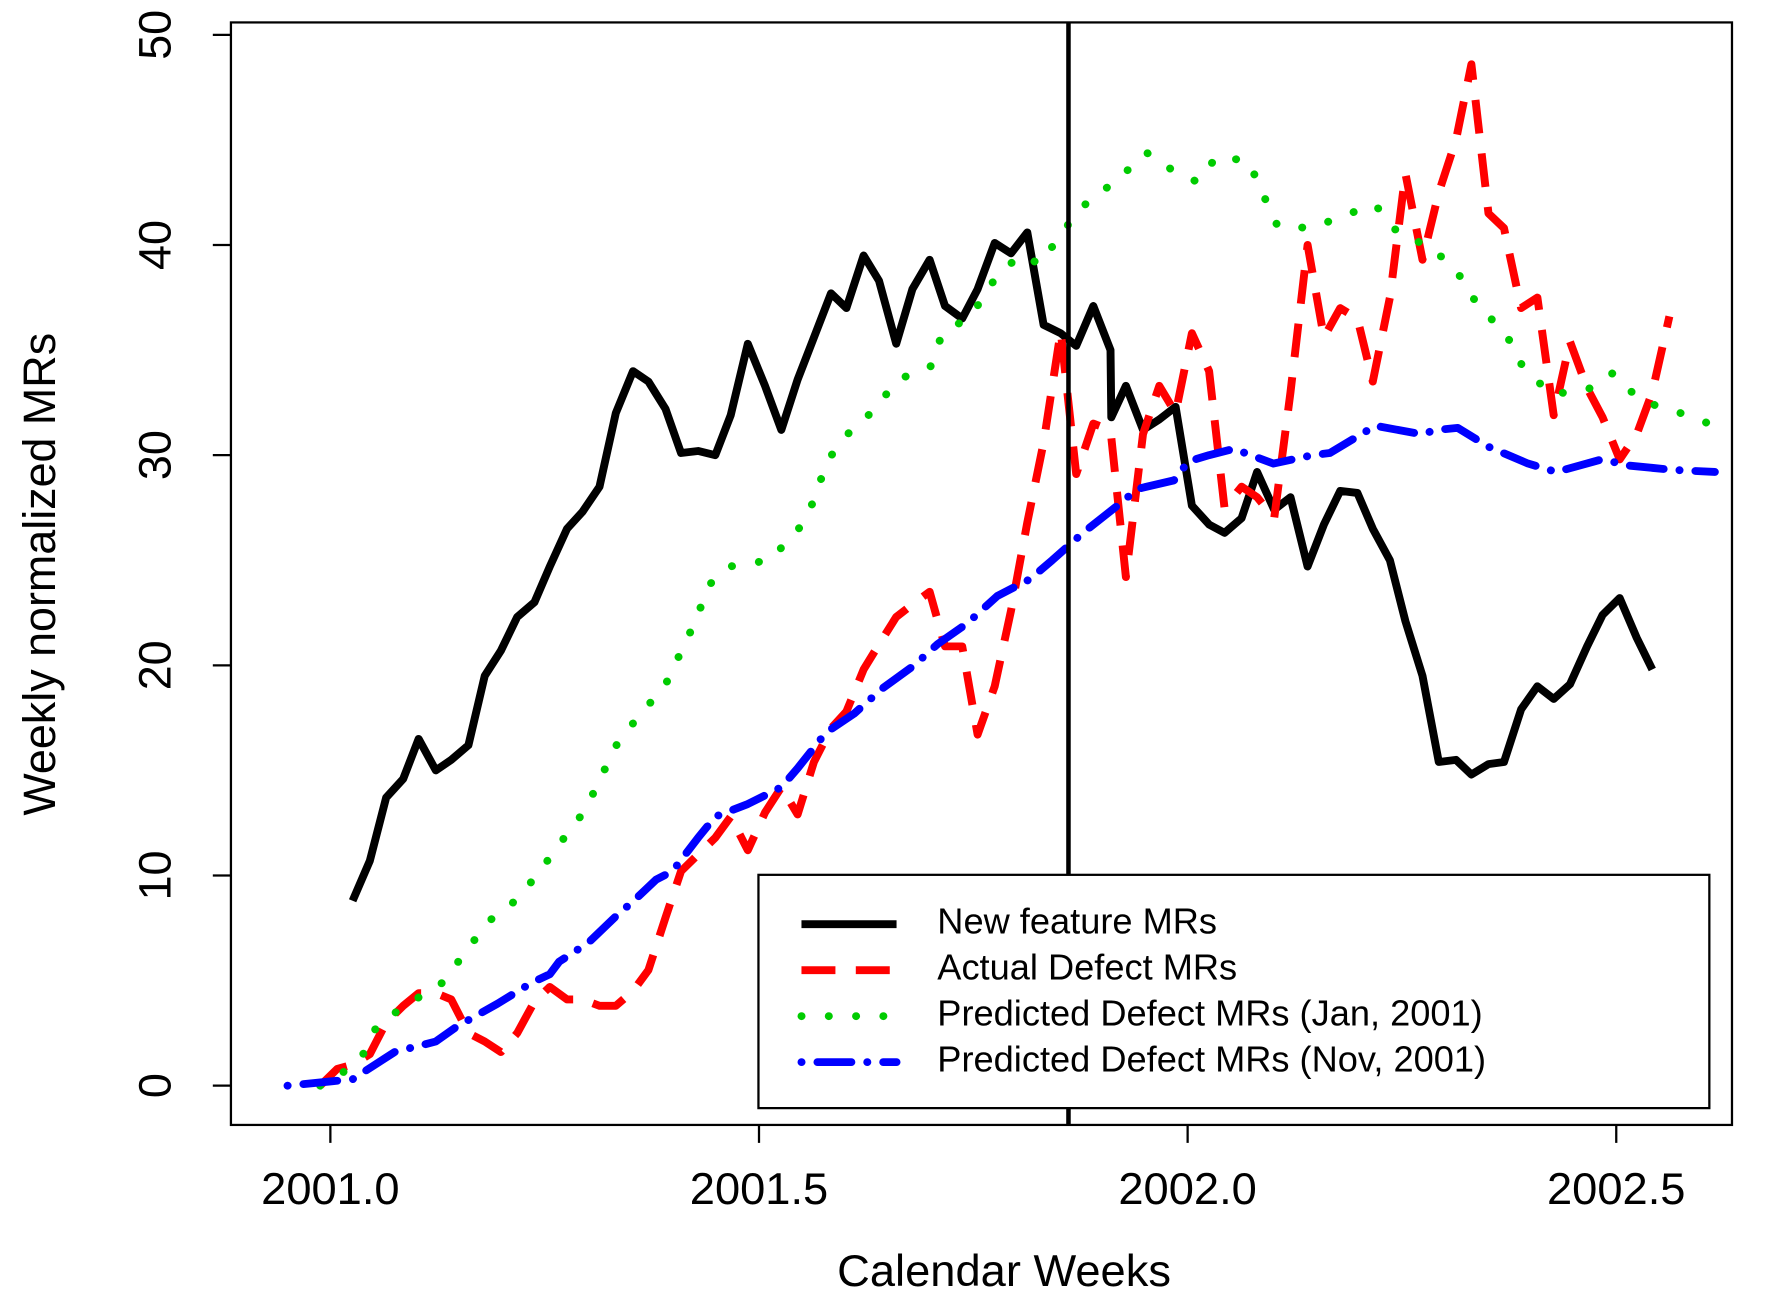 The height and width of the screenshot is (1310, 1775). Describe the element at coordinates (154, 876) in the screenshot. I see `y-tick-label: 10` at that location.